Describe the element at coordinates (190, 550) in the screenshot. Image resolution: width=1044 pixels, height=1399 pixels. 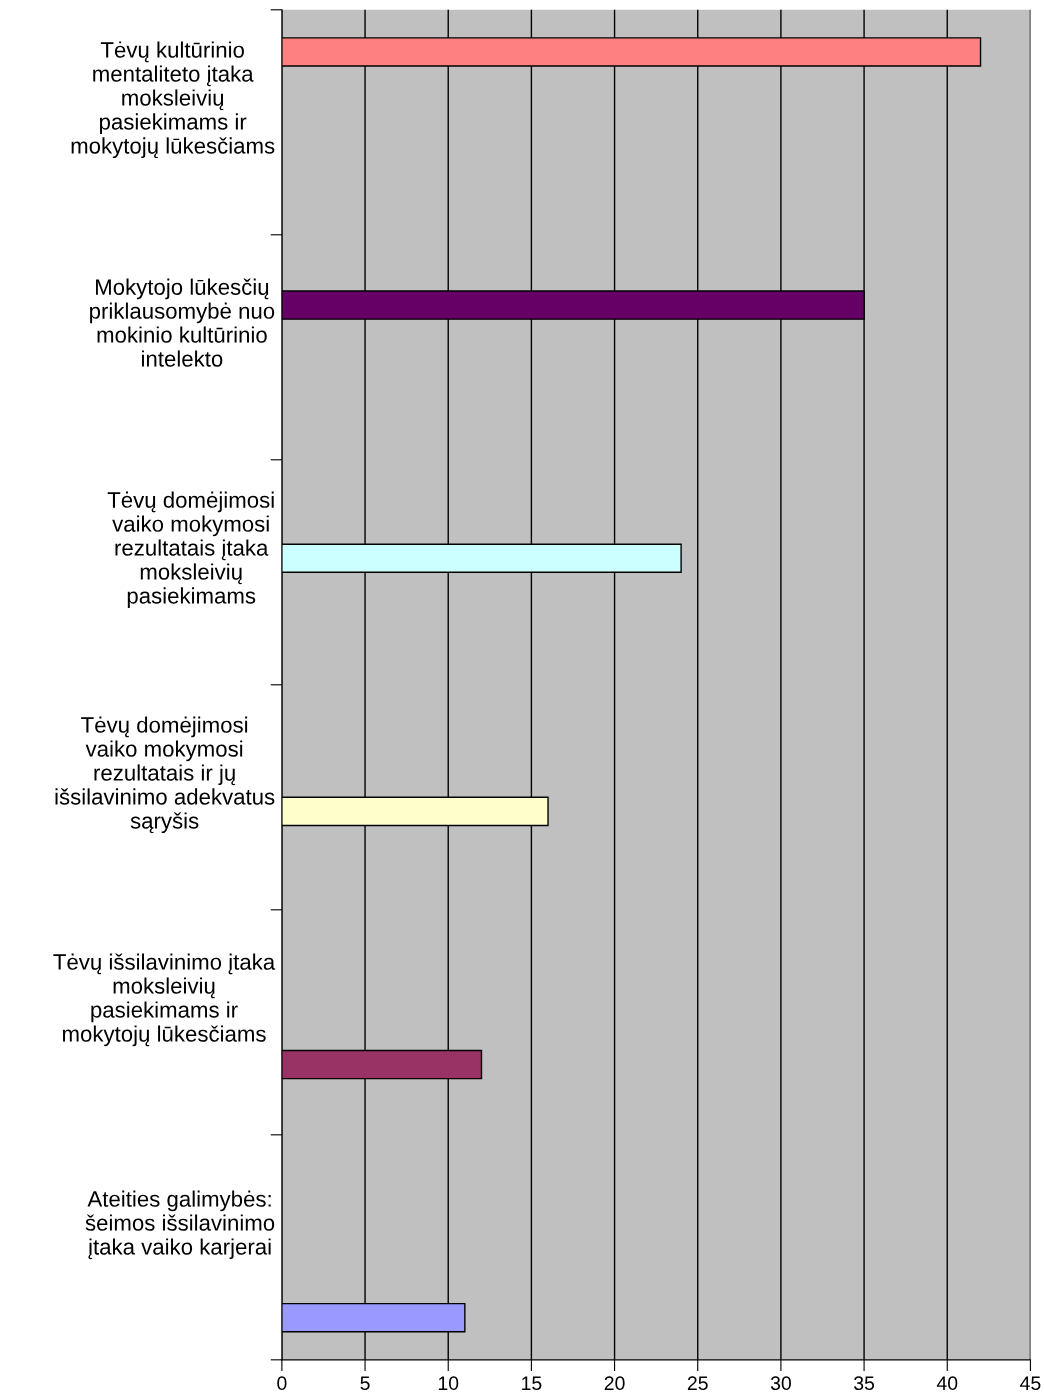
I see `y-tick-label: Tėvų domėjimosi vaiko mokymosi rezultatais įtaka moksleivių pasiekimams` at that location.